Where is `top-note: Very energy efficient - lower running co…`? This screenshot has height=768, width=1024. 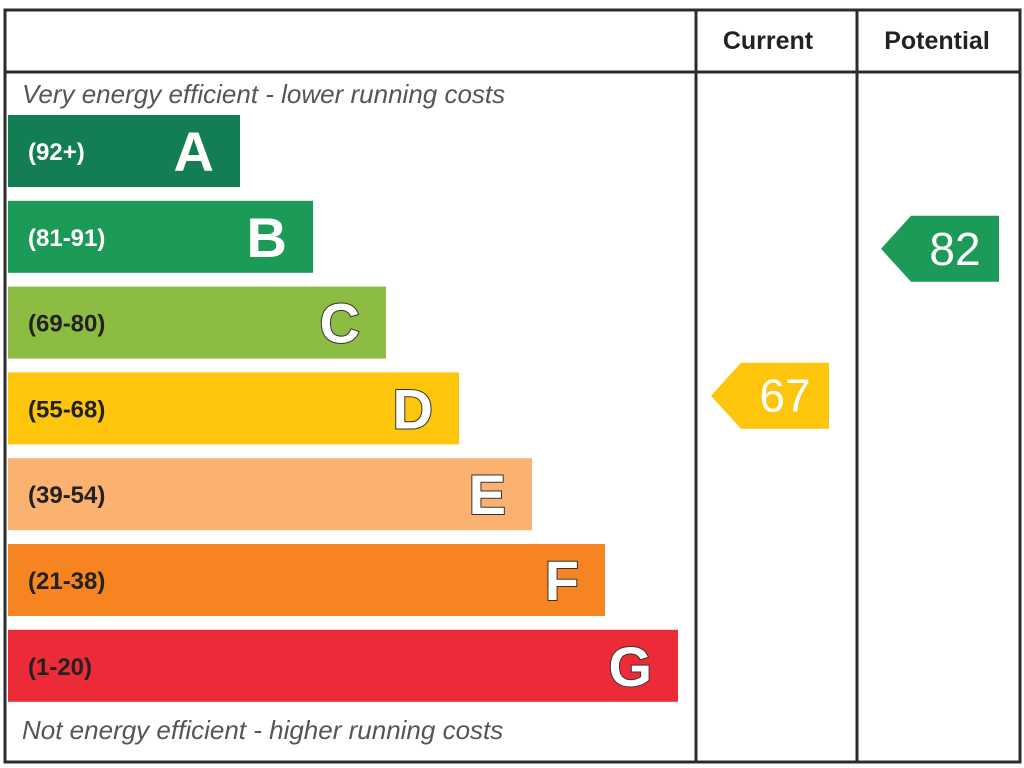 top-note: Very energy efficient - lower running co… is located at coordinates (263, 94).